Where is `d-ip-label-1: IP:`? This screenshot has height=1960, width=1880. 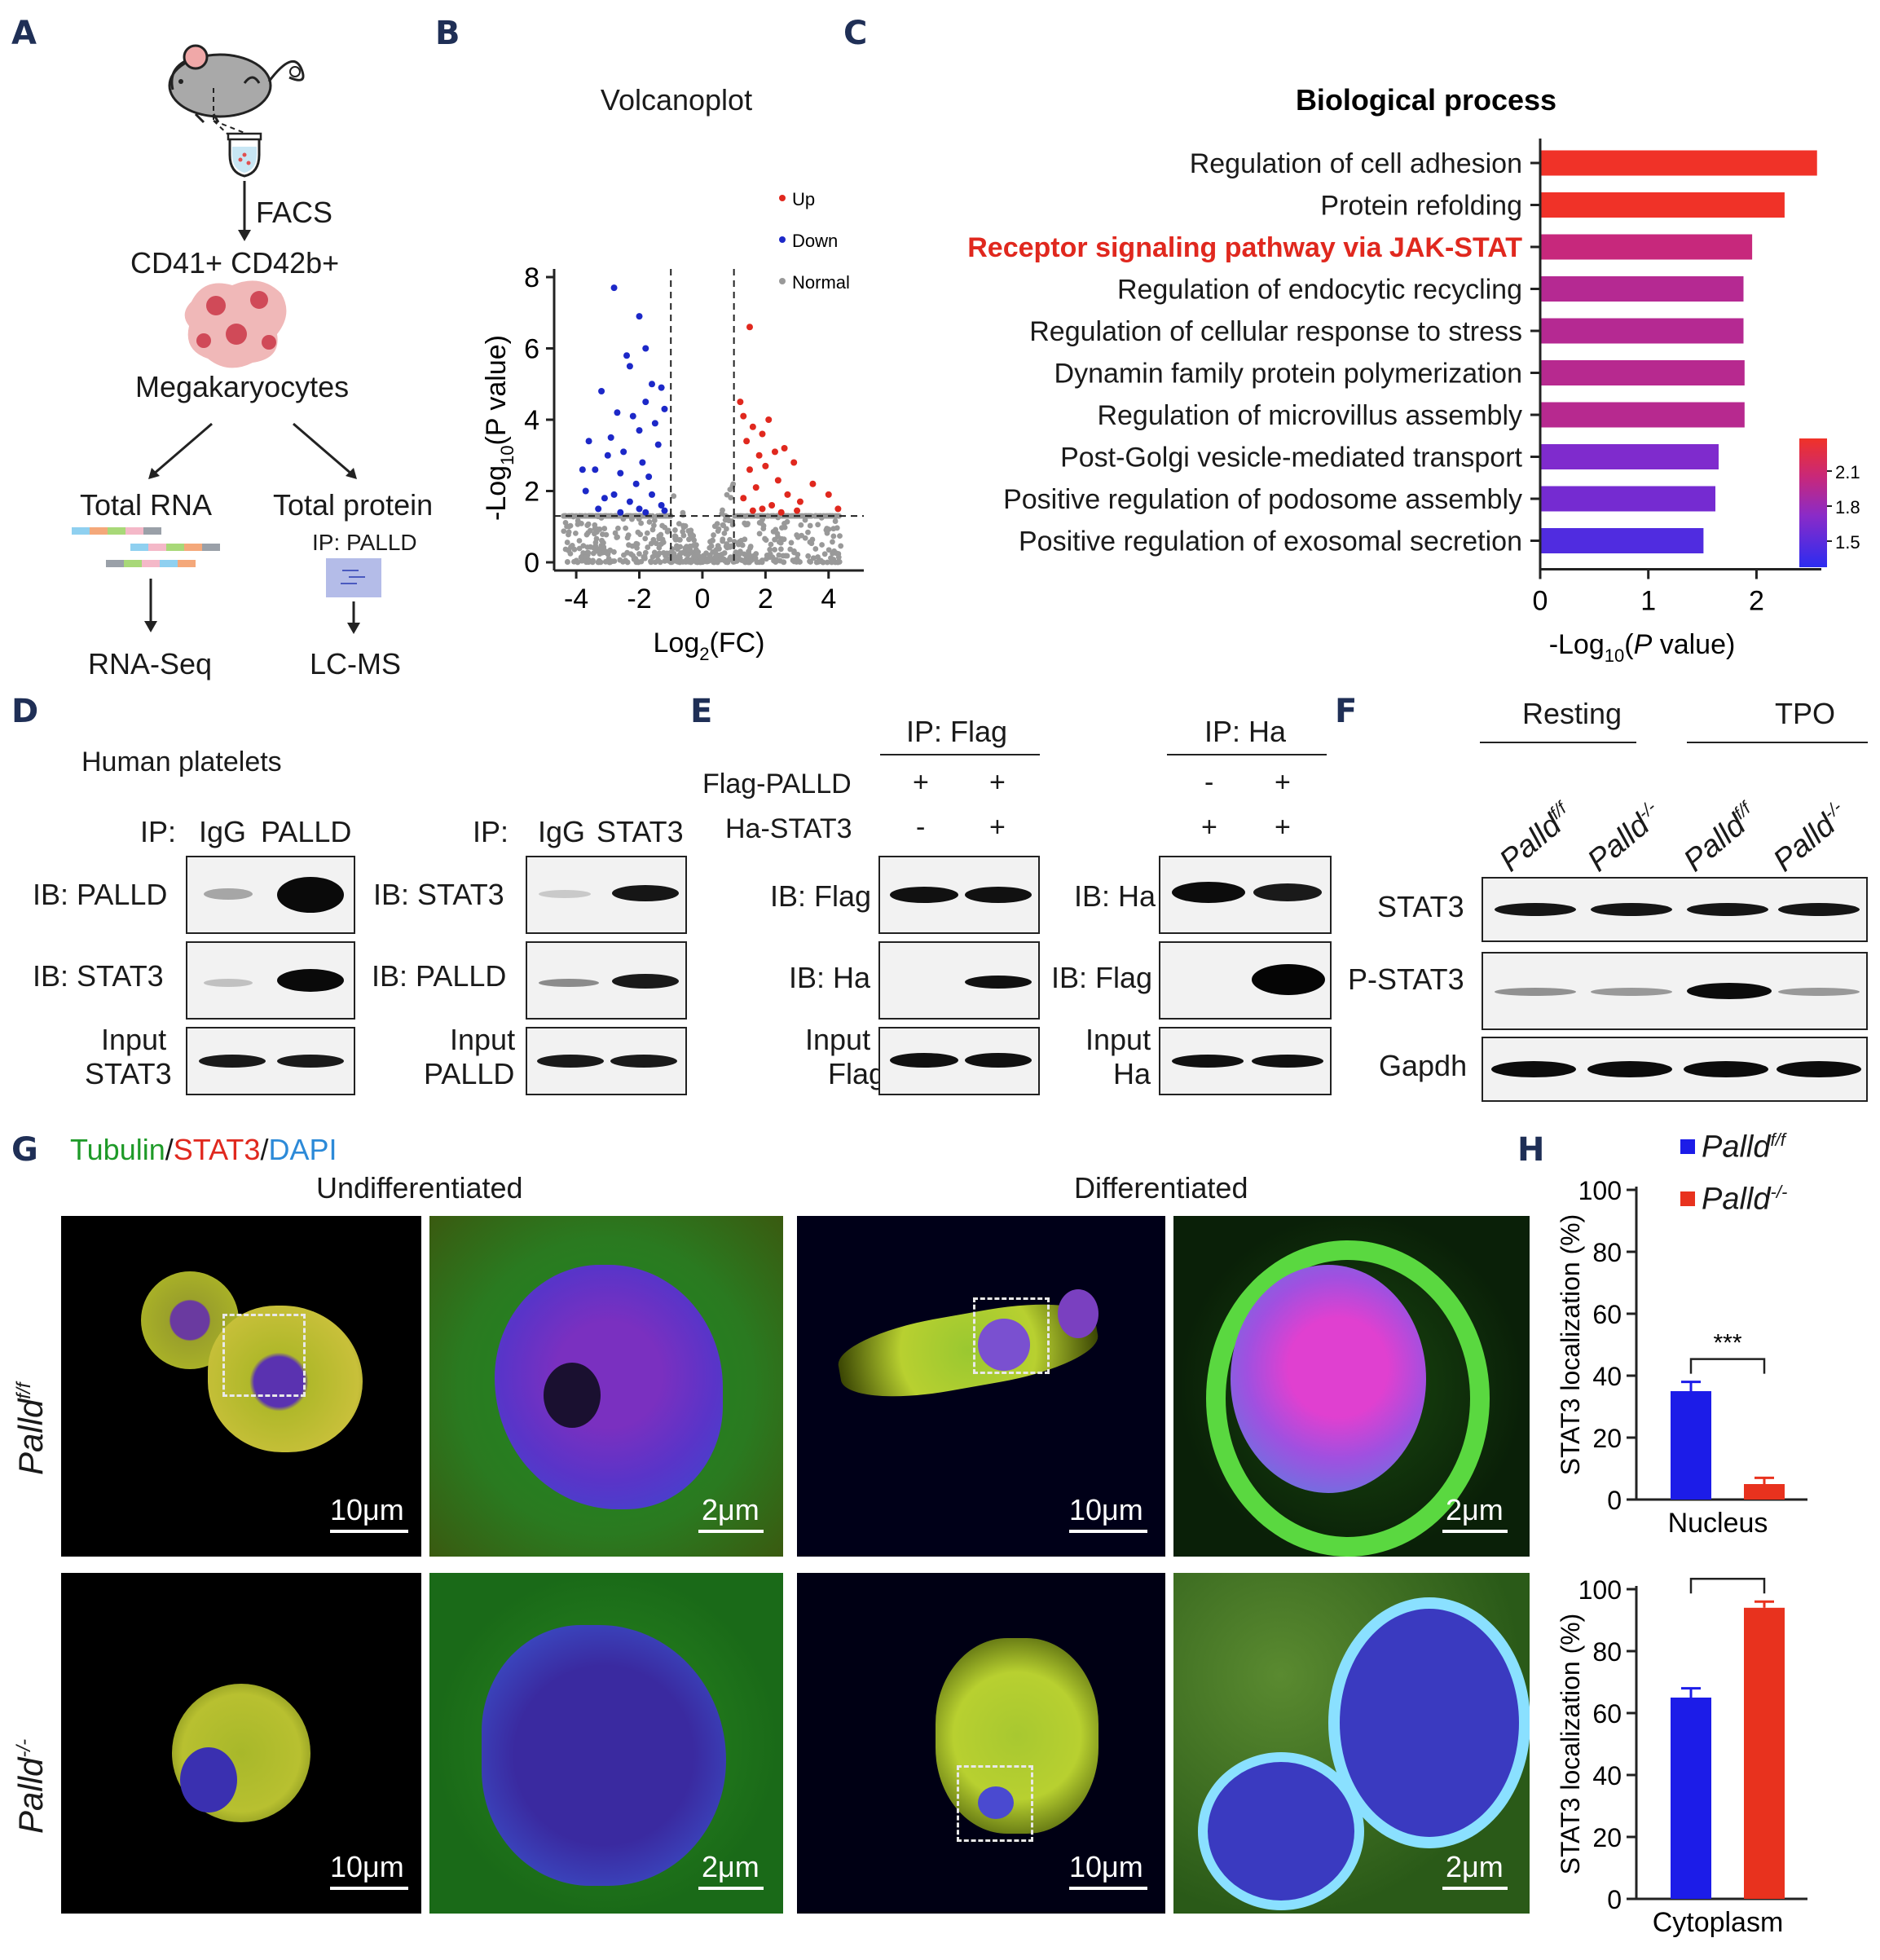 d-ip-label-1: IP: is located at coordinates (158, 831).